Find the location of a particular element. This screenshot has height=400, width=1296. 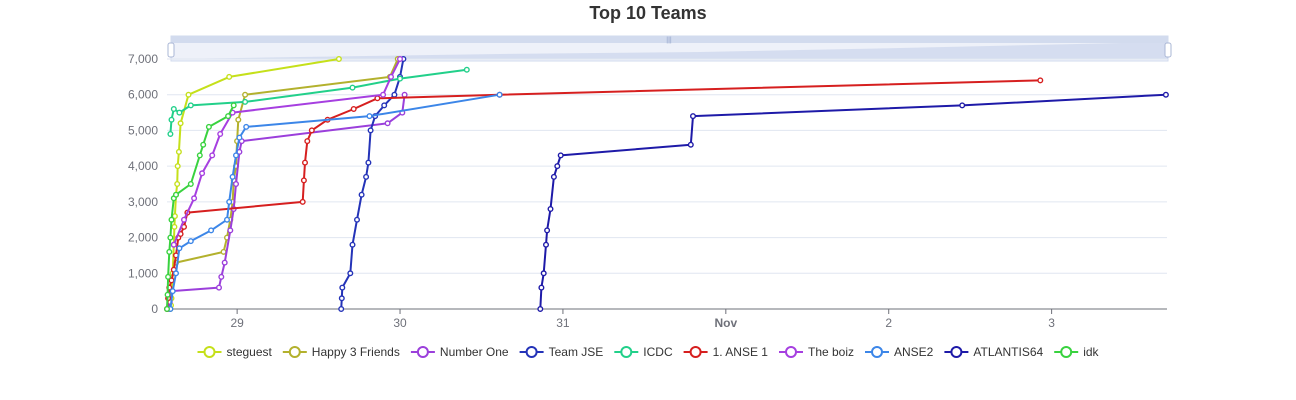

datazoom-grip-icon: ||| is located at coordinates (669, 40).